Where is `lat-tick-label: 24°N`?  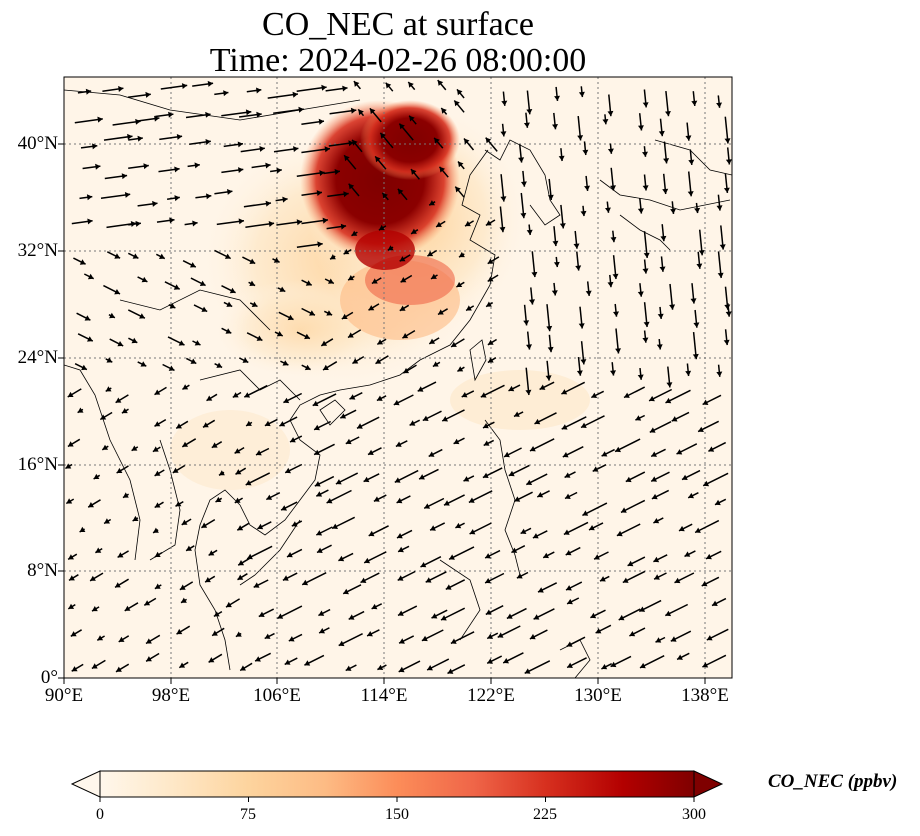 lat-tick-label: 24°N is located at coordinates (37, 357).